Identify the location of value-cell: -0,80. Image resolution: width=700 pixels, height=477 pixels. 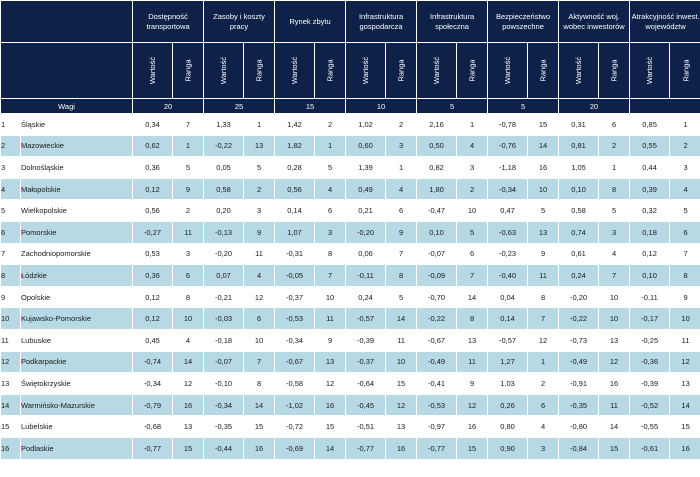
(579, 426).